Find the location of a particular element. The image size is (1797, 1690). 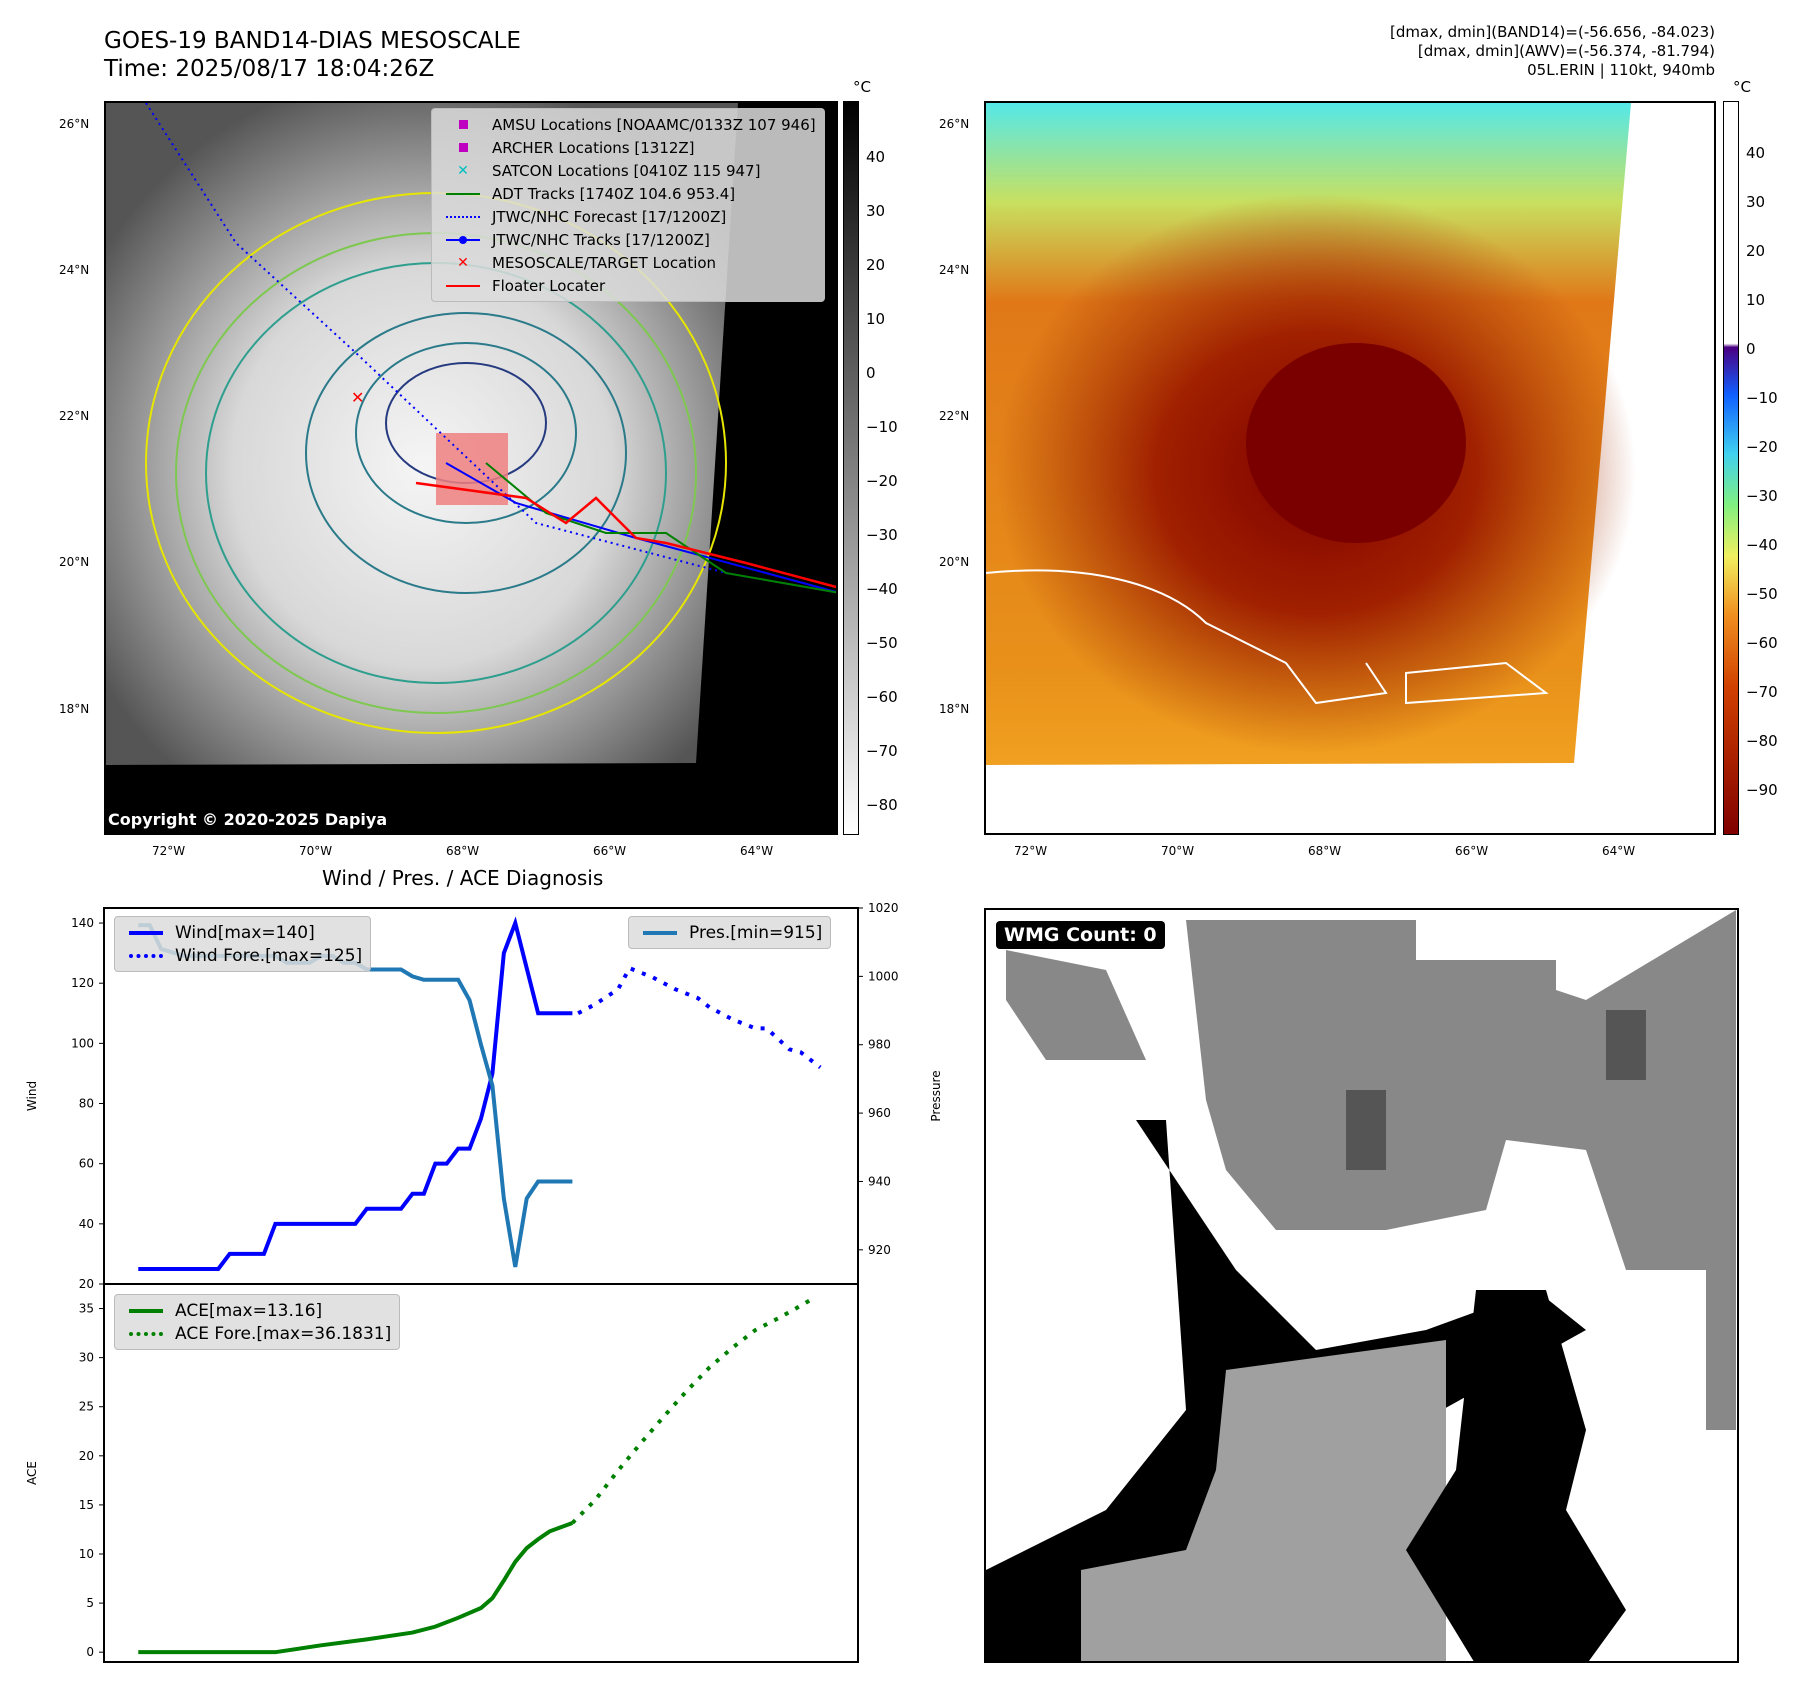

storm-info: 05L.ERIN | 110kt, 940mb is located at coordinates (1621, 70).